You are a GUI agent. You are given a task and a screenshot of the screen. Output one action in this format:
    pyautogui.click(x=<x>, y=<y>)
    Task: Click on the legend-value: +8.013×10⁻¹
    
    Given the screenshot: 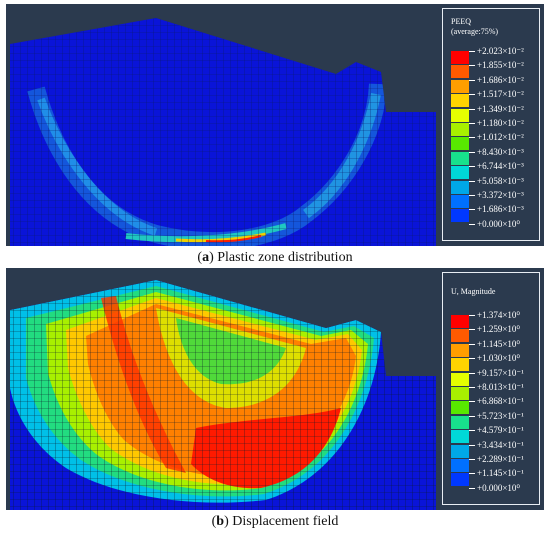 What is the action you would take?
    pyautogui.click(x=500, y=387)
    